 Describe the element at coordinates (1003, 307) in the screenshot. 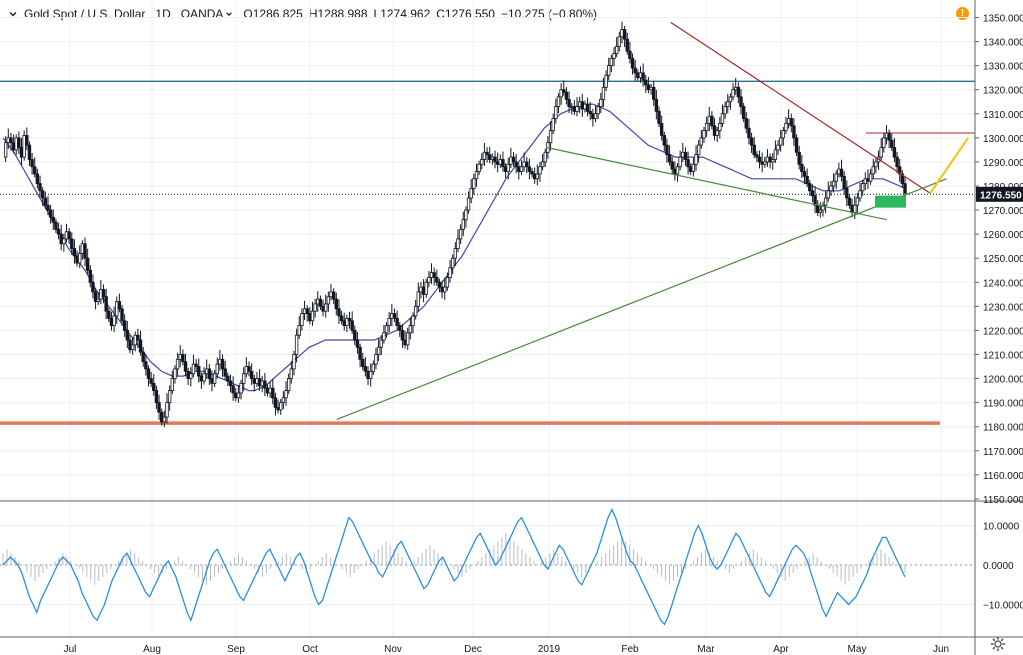

I see `price-tick-label: 1230.000` at that location.